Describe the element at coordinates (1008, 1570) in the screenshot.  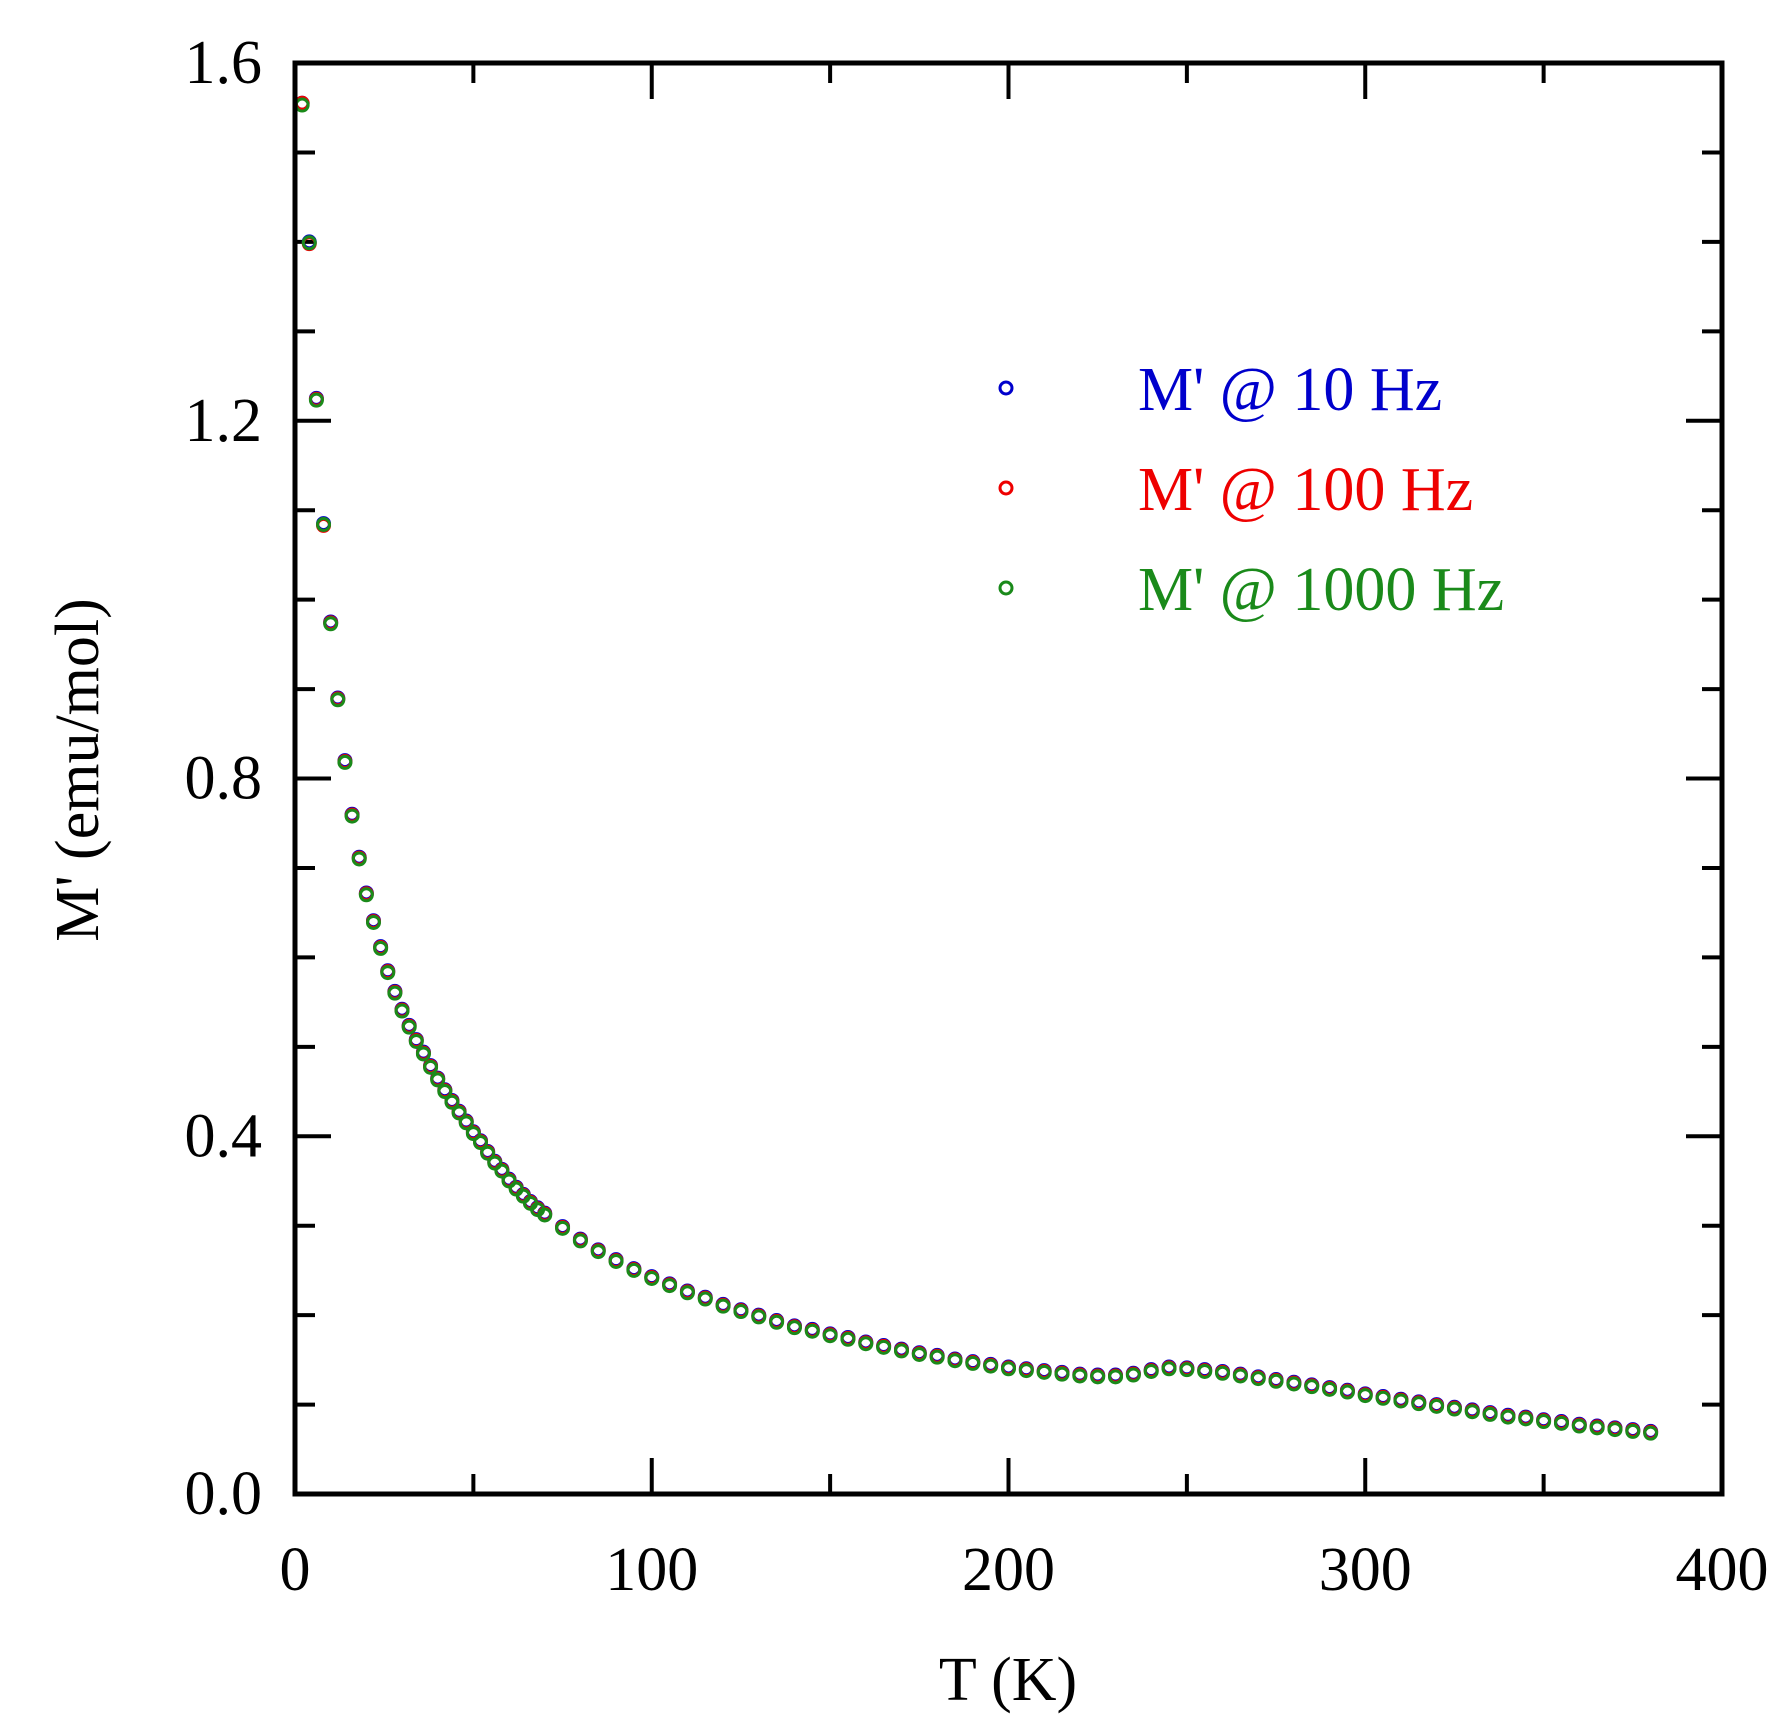
I see `x-tick-label-200: 200` at that location.